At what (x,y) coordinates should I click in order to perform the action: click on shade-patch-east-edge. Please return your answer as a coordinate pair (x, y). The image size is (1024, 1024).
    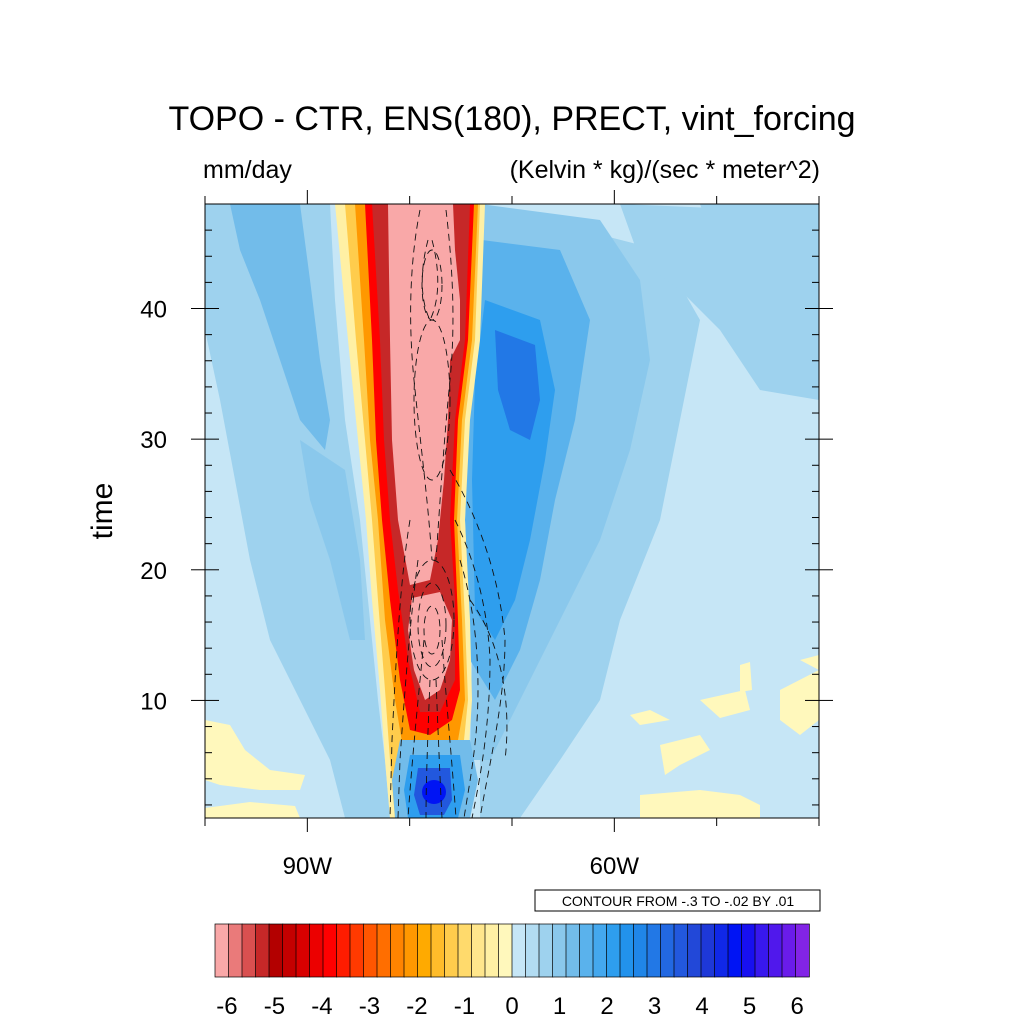
    Looking at the image, I should click on (719, 302).